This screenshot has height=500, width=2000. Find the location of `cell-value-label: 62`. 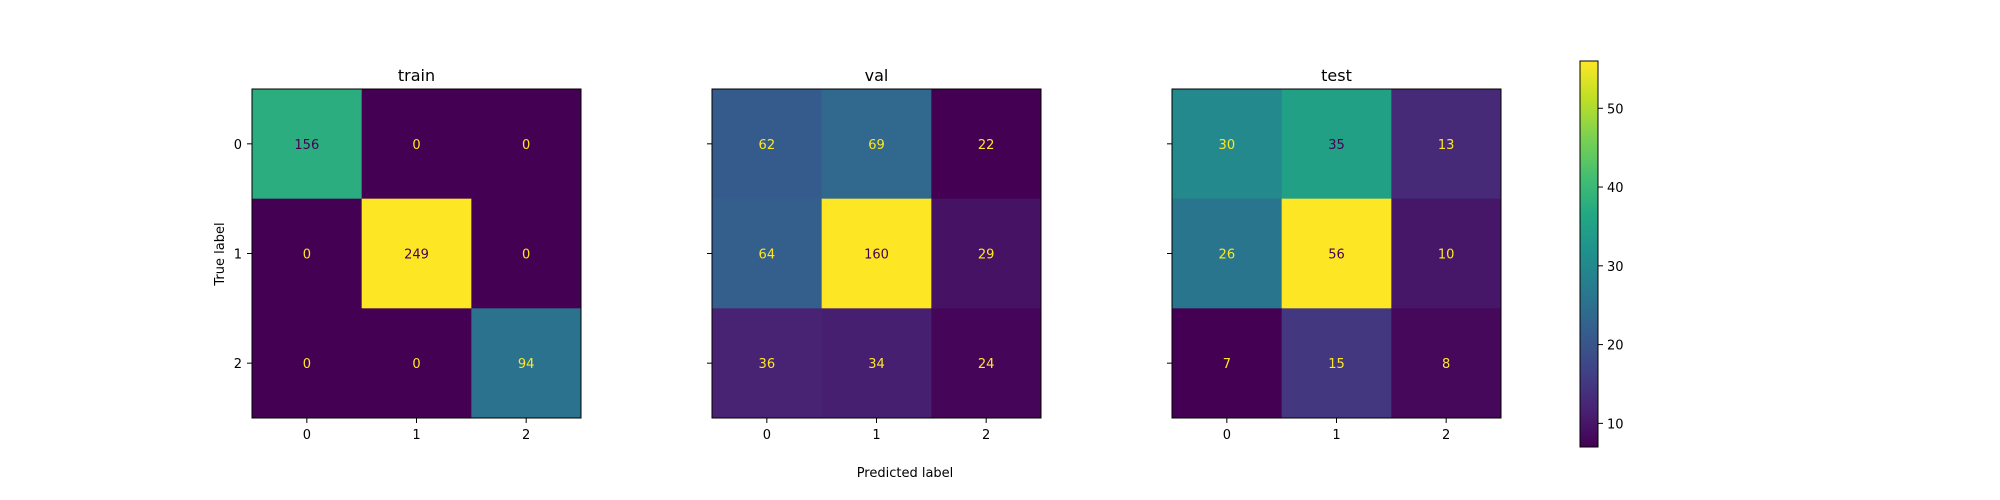

cell-value-label: 62 is located at coordinates (767, 145).